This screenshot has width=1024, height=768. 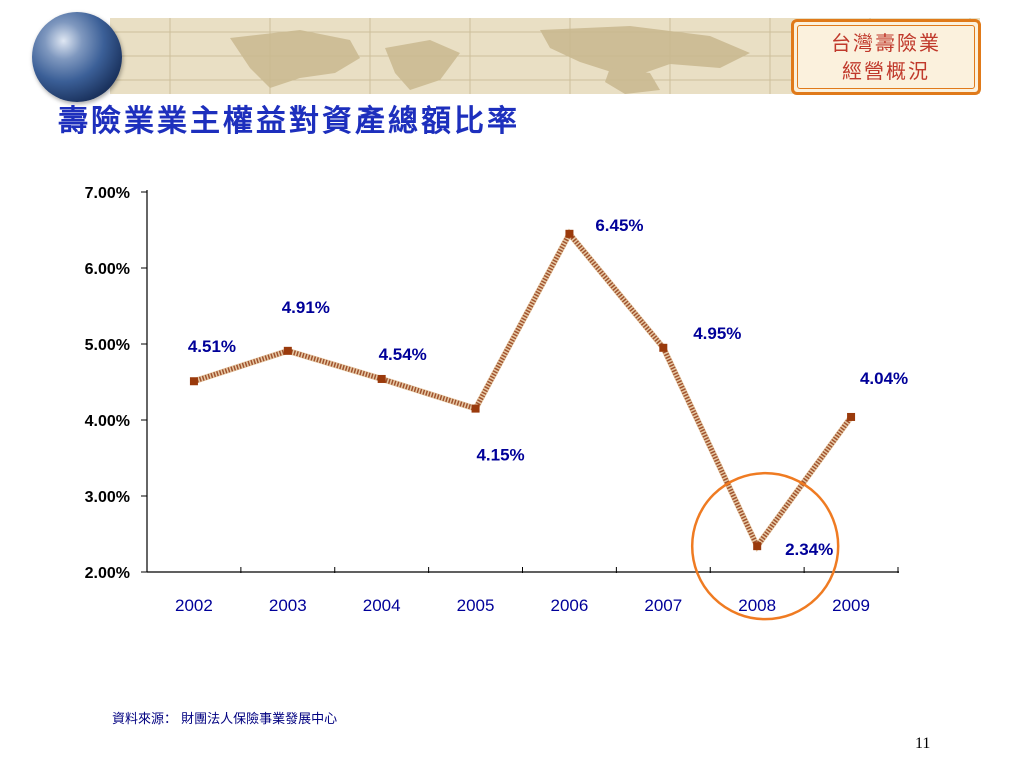 I want to click on x-tick-label: 2009, so click(x=851, y=605).